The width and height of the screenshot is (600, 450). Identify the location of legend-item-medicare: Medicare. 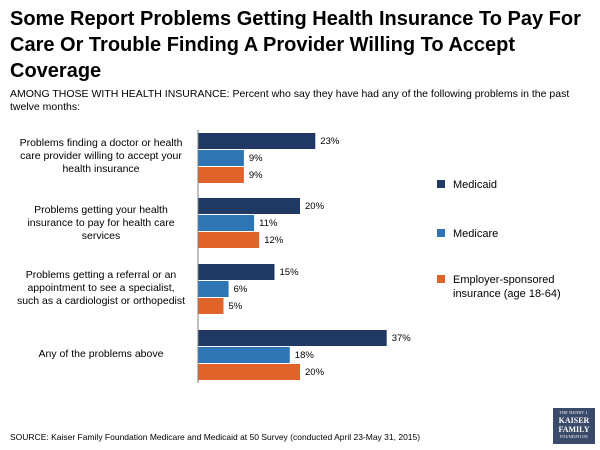
(518, 234).